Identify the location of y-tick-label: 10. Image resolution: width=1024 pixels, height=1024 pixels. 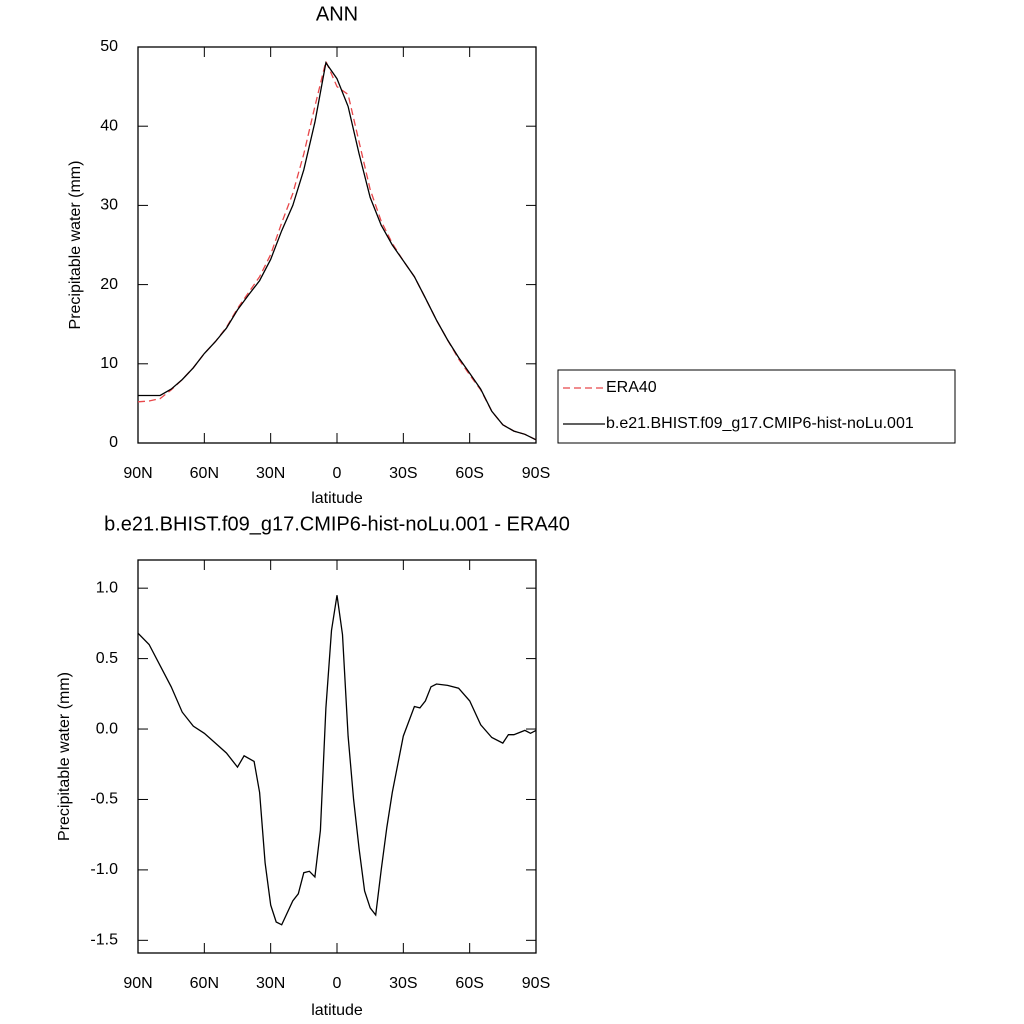
(109, 363).